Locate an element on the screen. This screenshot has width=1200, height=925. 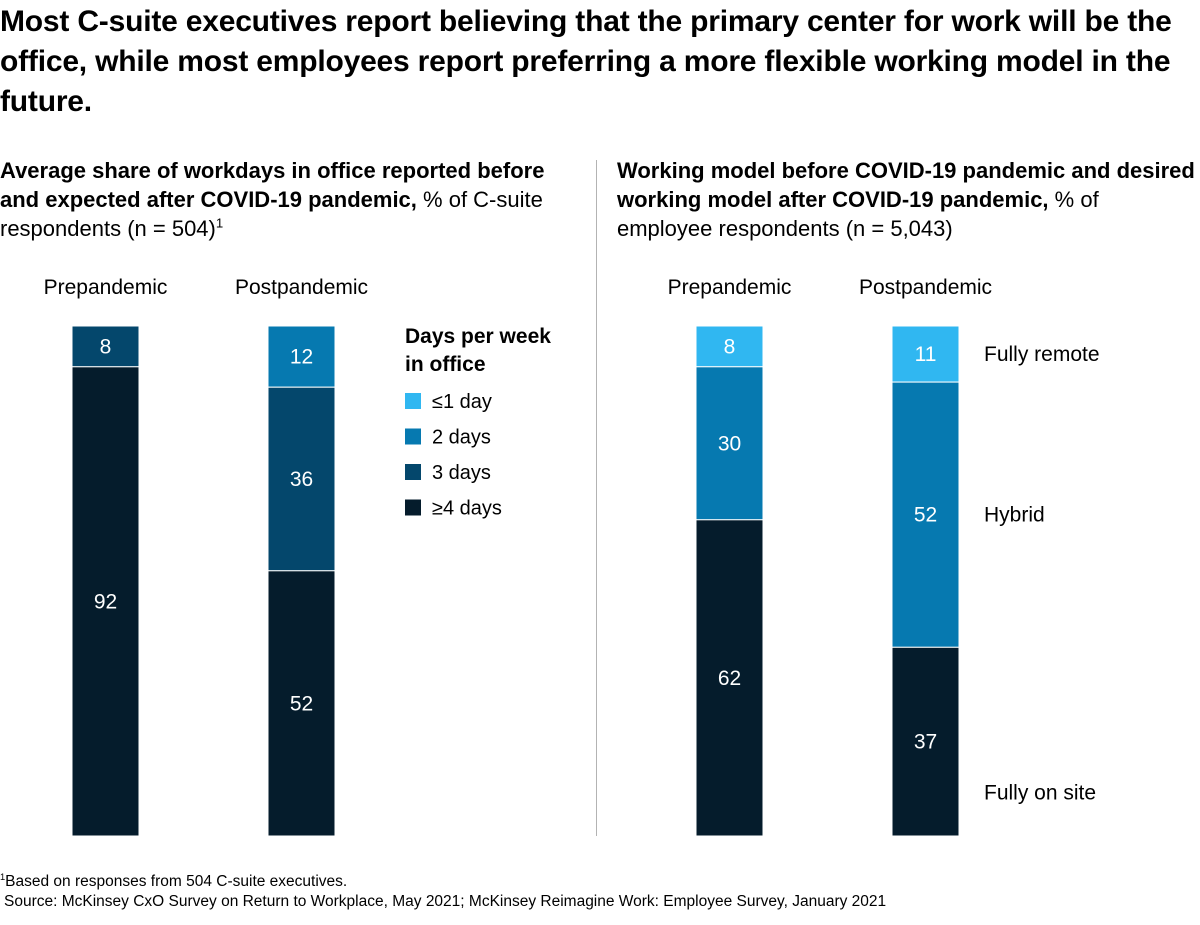
chart1-category-label-1: Postpandemic is located at coordinates (301, 287).